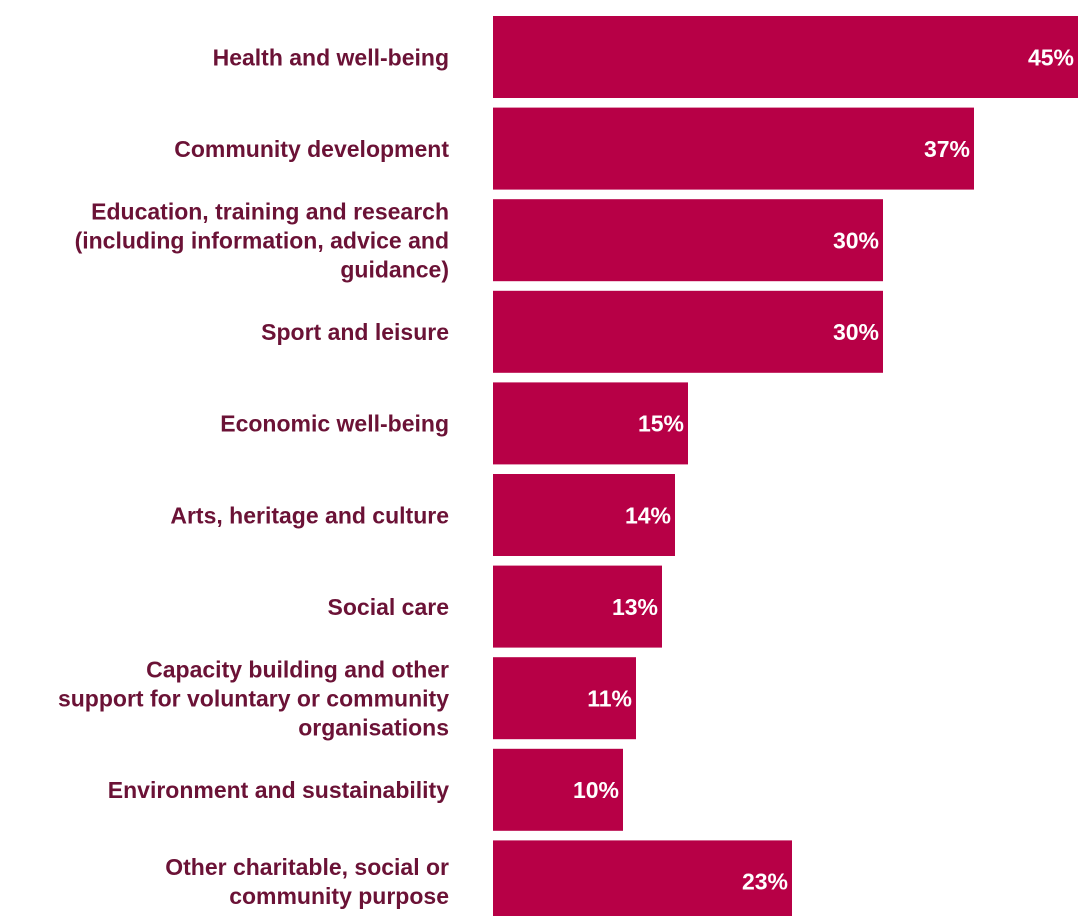  I want to click on category-label-line: Arts, heritage and culture, so click(309, 515).